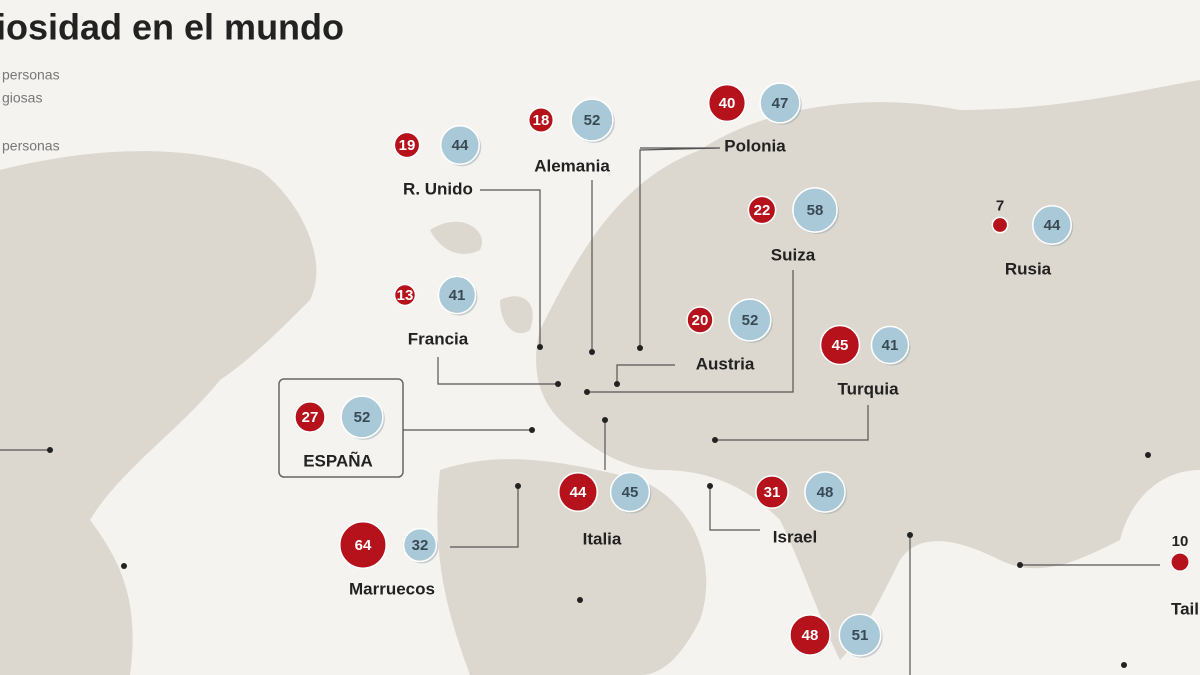 Image resolution: width=1200 pixels, height=675 pixels. I want to click on religious-value: 31, so click(772, 492).